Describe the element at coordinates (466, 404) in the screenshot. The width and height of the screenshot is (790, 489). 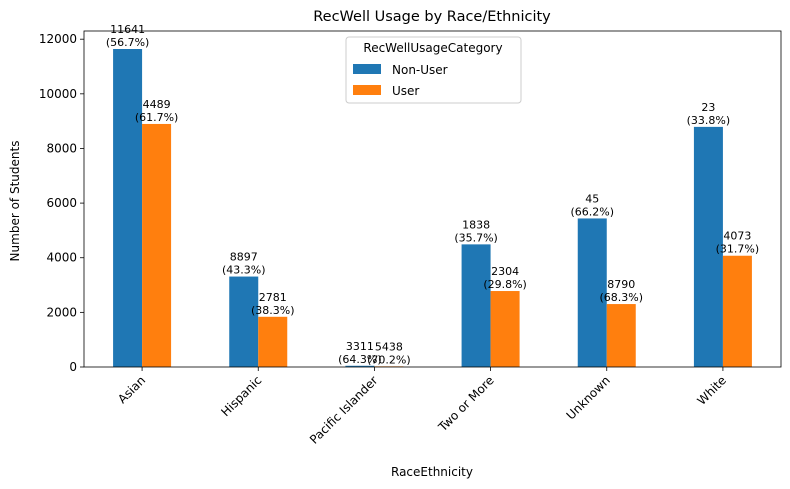
I see `x-tick-label: Two or More` at that location.